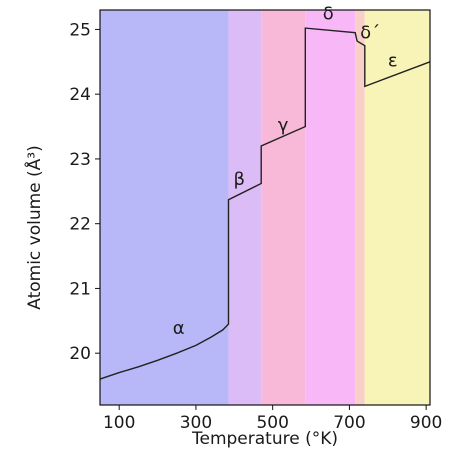 The image size is (460, 451). Describe the element at coordinates (80, 354) in the screenshot. I see `y-tick-label-1: 20` at that location.